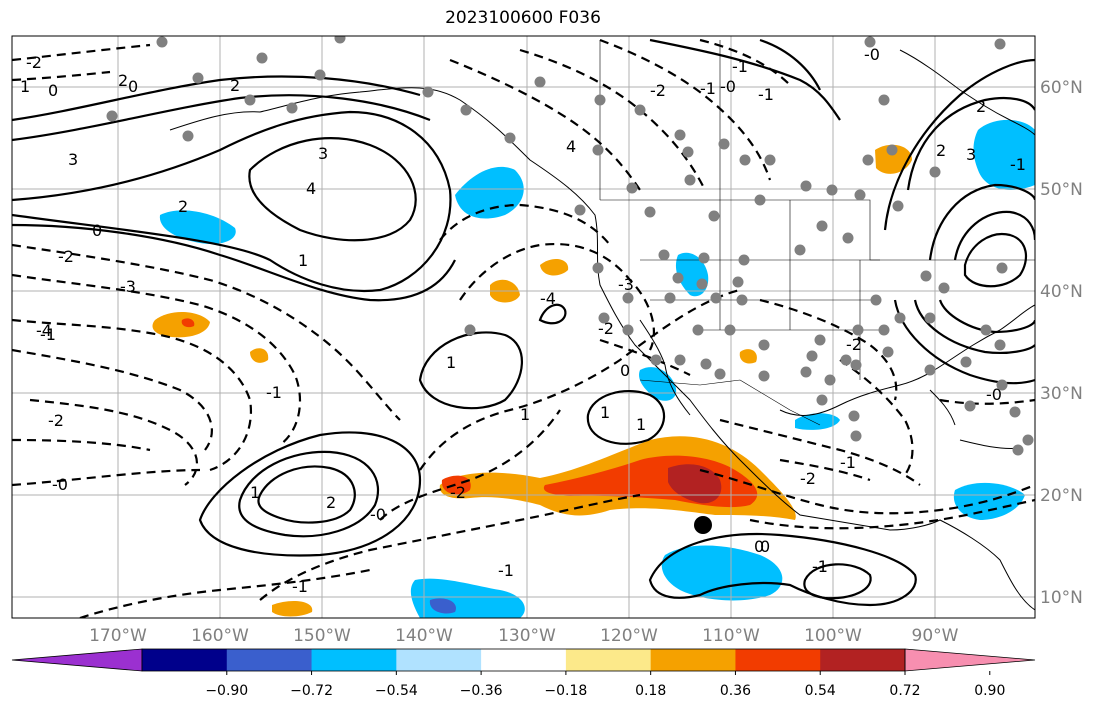 Image resolution: width=1102 pixels, height=710 pixels. Describe the element at coordinates (722, 573) in the screenshot. I see `anomaly-region-tropical-pacific` at that location.